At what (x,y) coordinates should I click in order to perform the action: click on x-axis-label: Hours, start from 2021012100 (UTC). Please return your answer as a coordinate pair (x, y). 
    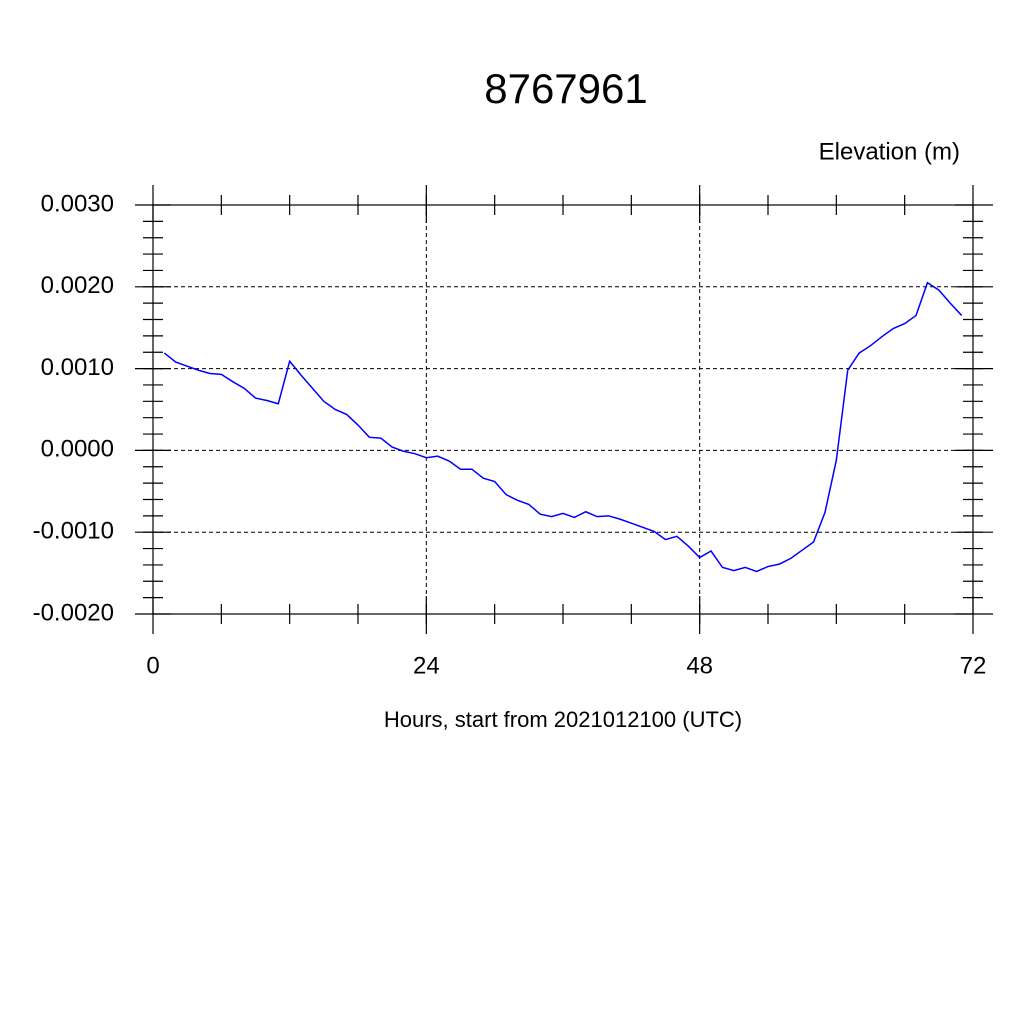
    Looking at the image, I should click on (563, 719).